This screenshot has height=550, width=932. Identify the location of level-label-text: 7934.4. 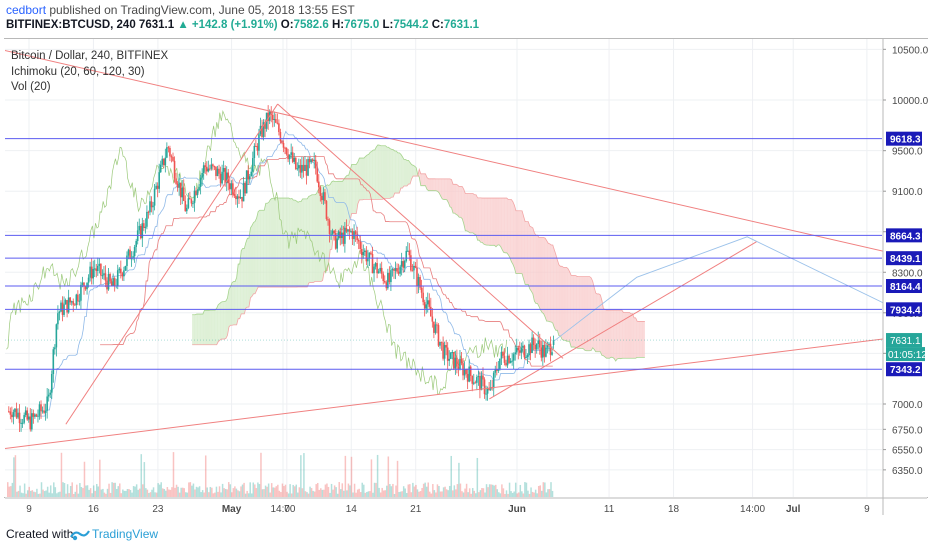
(905, 310).